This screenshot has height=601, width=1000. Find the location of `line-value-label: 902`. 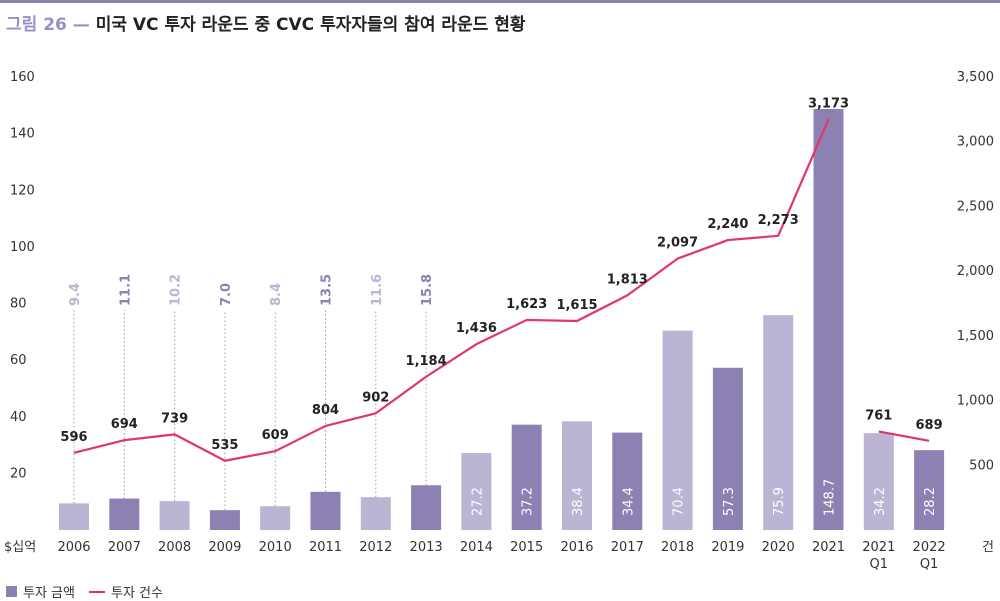

line-value-label: 902 is located at coordinates (375, 397).